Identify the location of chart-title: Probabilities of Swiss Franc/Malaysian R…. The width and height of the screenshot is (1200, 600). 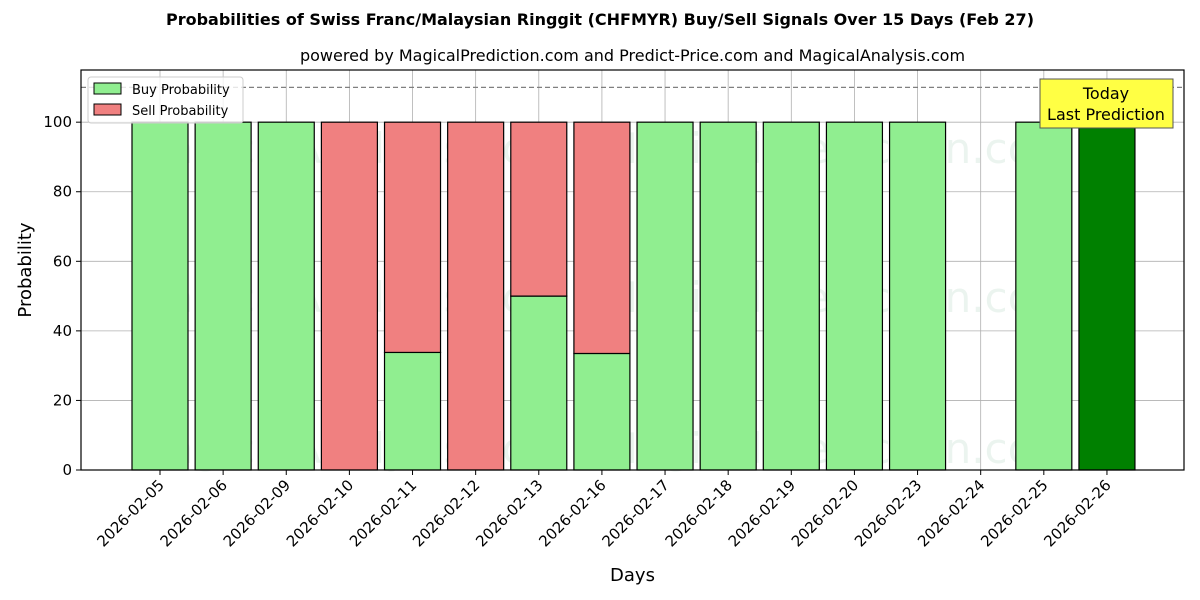
(599, 19).